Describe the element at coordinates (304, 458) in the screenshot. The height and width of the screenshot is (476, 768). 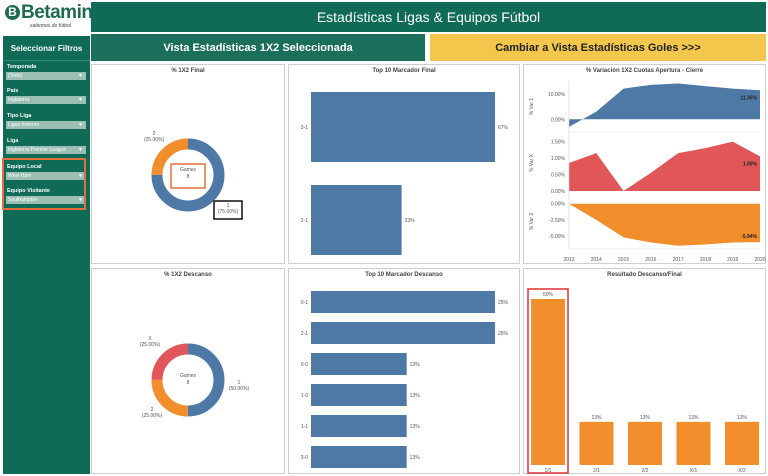
I see `y-tick-label: 3-0` at that location.